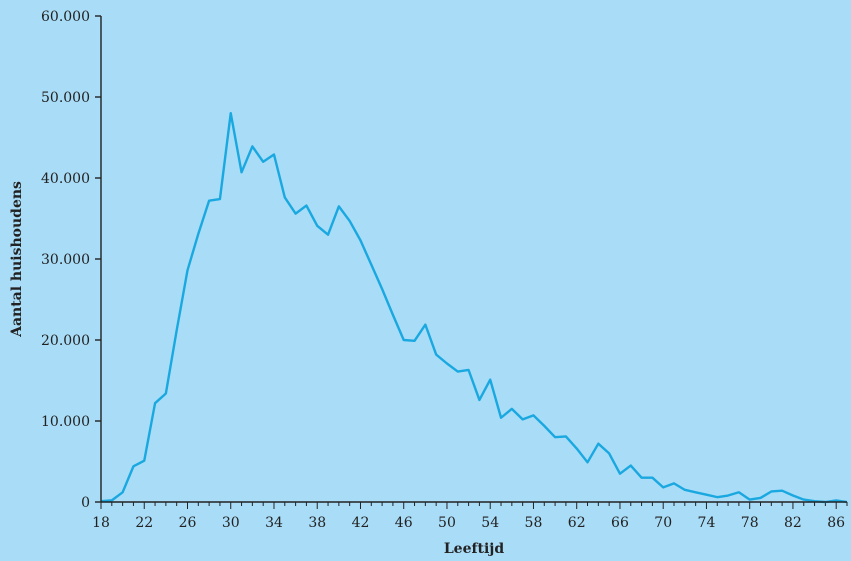 This screenshot has width=851, height=561. What do you see at coordinates (750, 523) in the screenshot?
I see `x-tick-label: 78` at bounding box center [750, 523].